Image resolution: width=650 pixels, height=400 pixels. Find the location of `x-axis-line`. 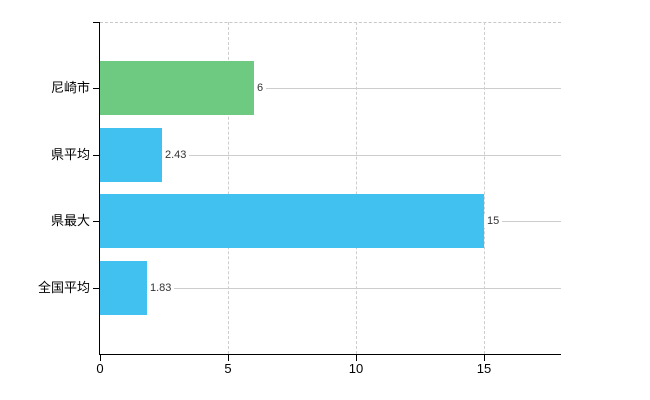

x-axis-line is located at coordinates (330, 354).